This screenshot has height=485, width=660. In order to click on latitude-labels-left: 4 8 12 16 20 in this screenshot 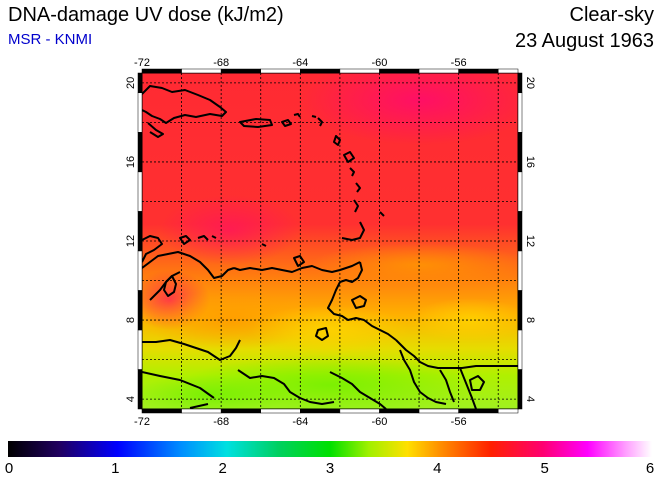, I will do `click(131, 239)`.